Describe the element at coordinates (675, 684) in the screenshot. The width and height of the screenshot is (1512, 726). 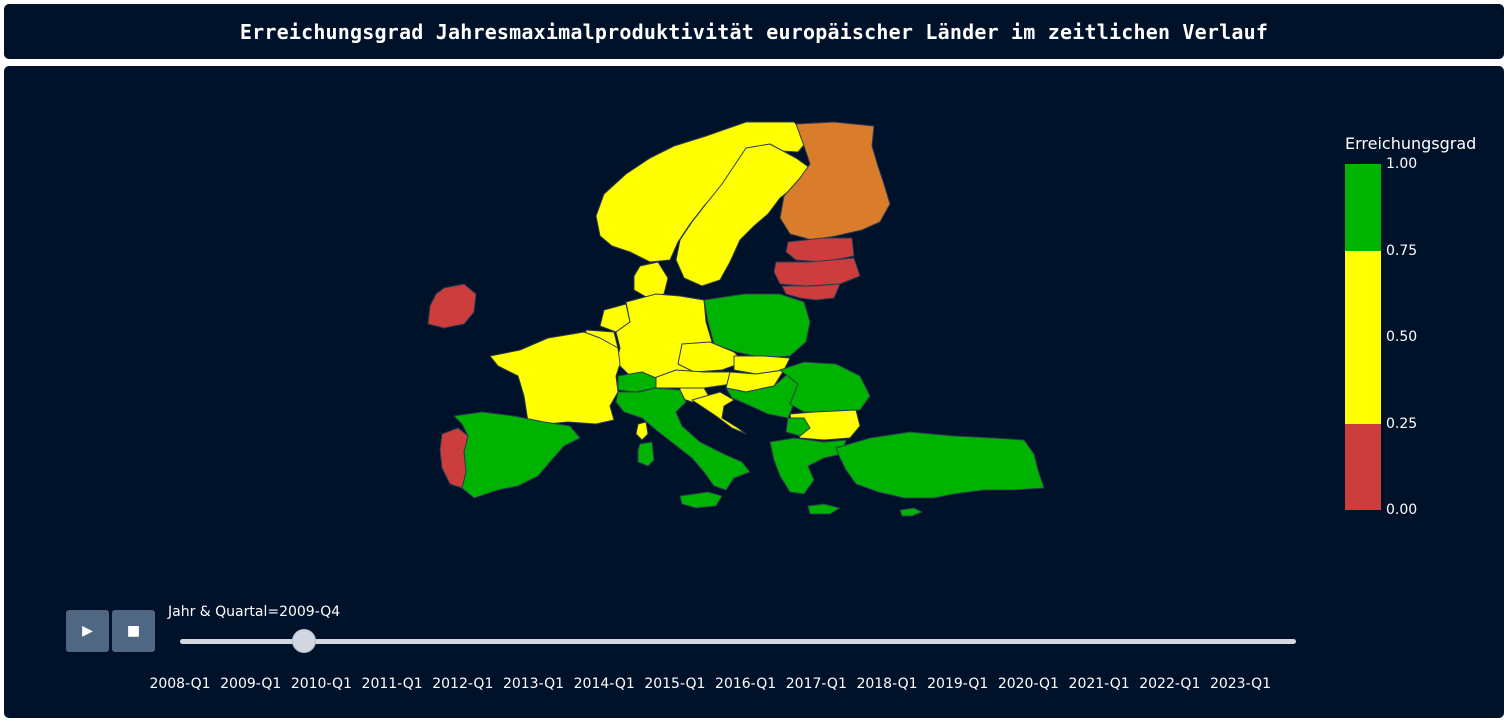
I see `slider-tick-label: 2015-Q1` at that location.